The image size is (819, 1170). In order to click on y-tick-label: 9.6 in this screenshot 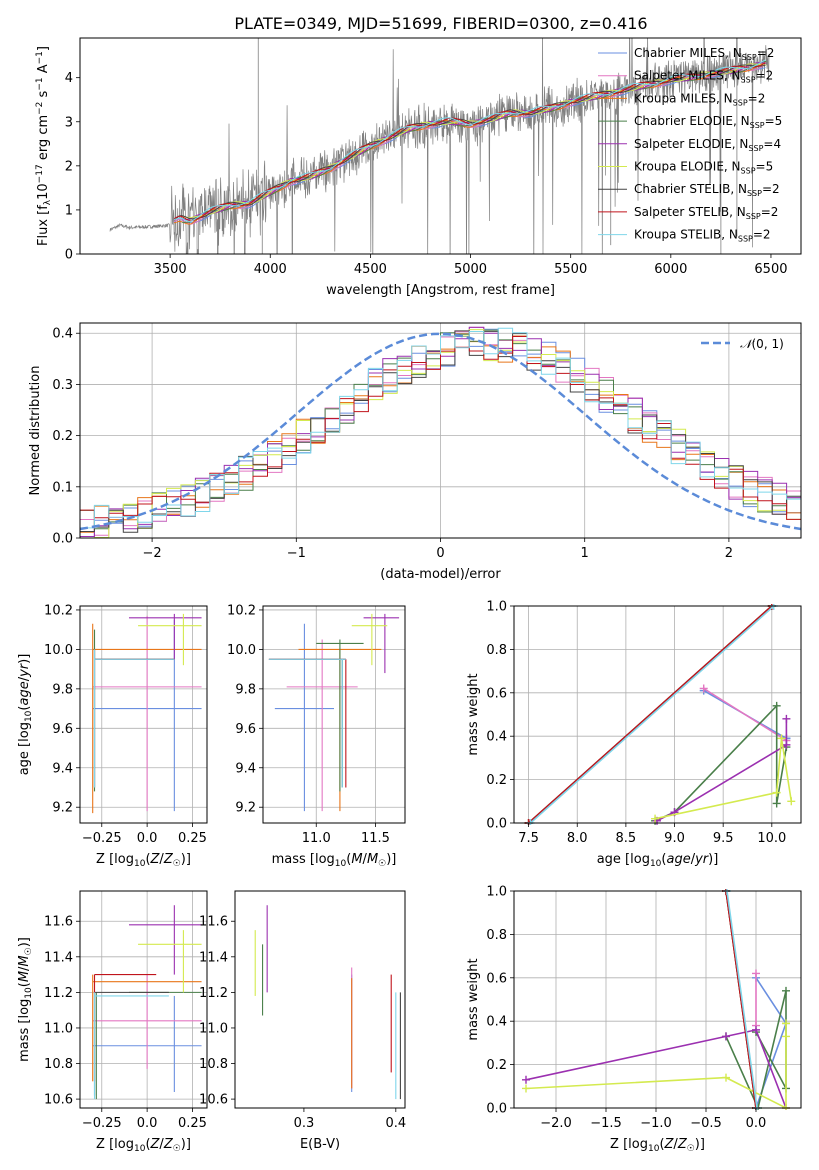, I will do `click(62, 729)`.